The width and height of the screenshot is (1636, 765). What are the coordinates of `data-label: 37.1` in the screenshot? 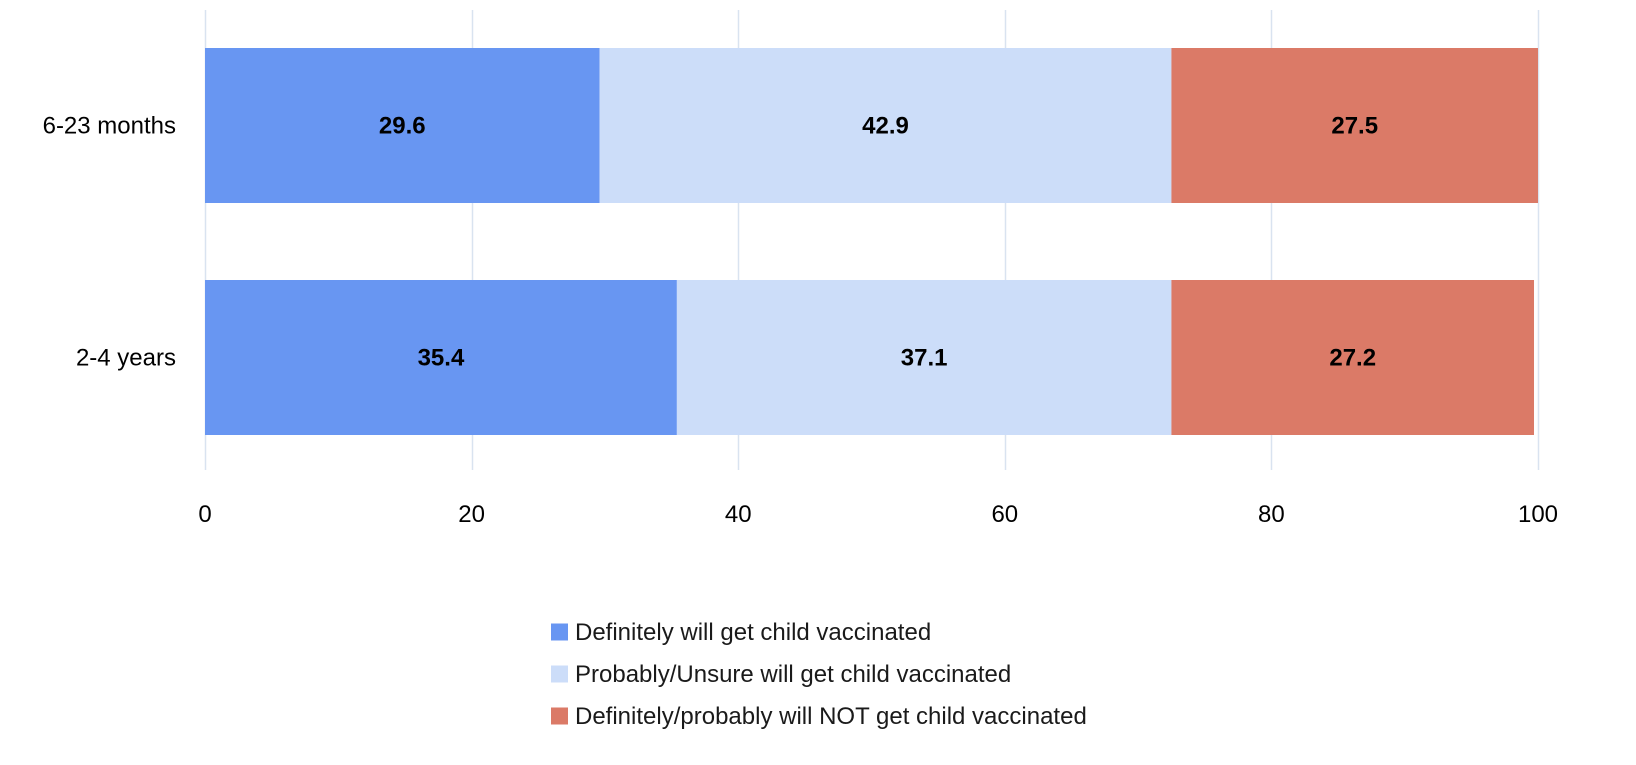 It's located at (924, 358).